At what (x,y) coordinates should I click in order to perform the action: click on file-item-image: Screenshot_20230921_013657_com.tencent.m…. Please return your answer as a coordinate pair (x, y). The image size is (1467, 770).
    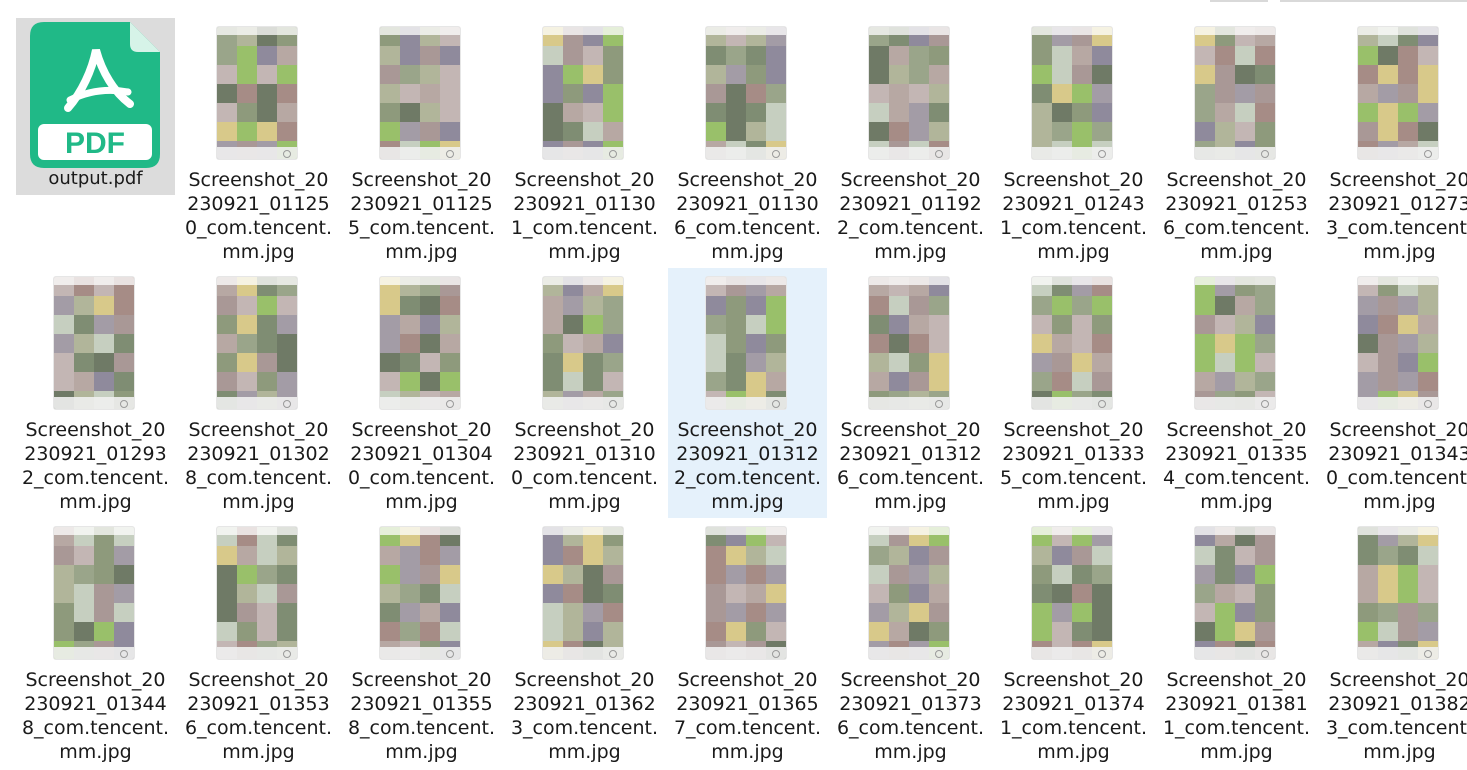
    Looking at the image, I should click on (747, 643).